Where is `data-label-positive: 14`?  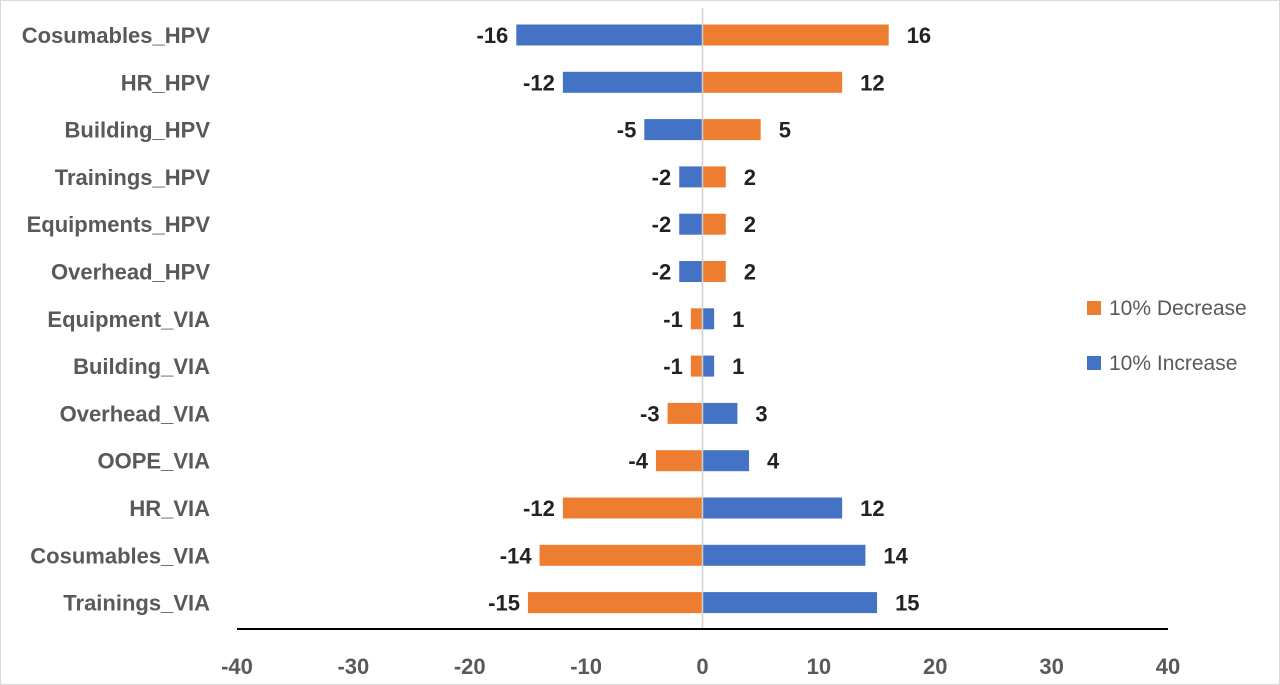
data-label-positive: 14 is located at coordinates (895, 555).